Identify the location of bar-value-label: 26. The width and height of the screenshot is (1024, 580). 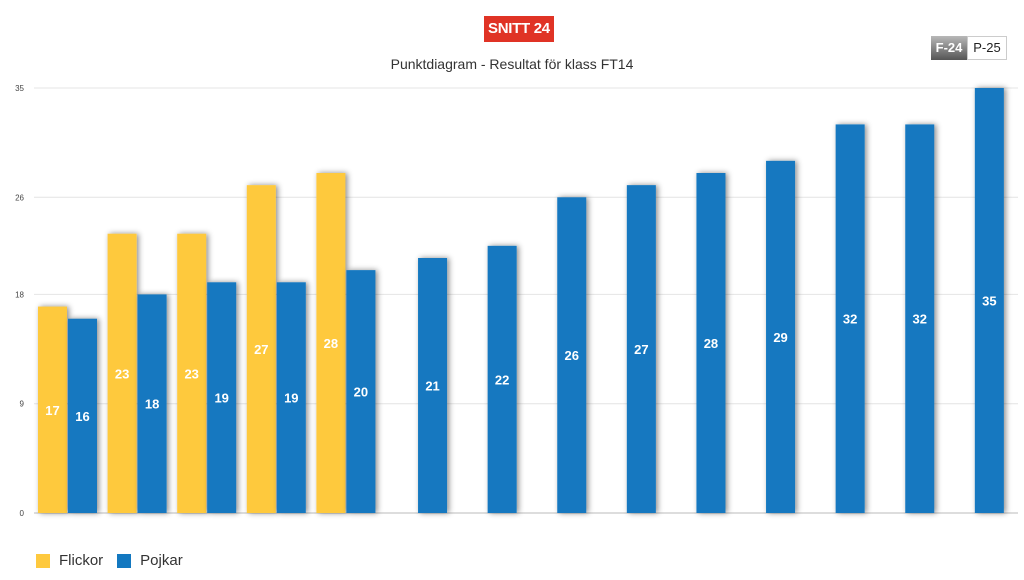
(572, 355).